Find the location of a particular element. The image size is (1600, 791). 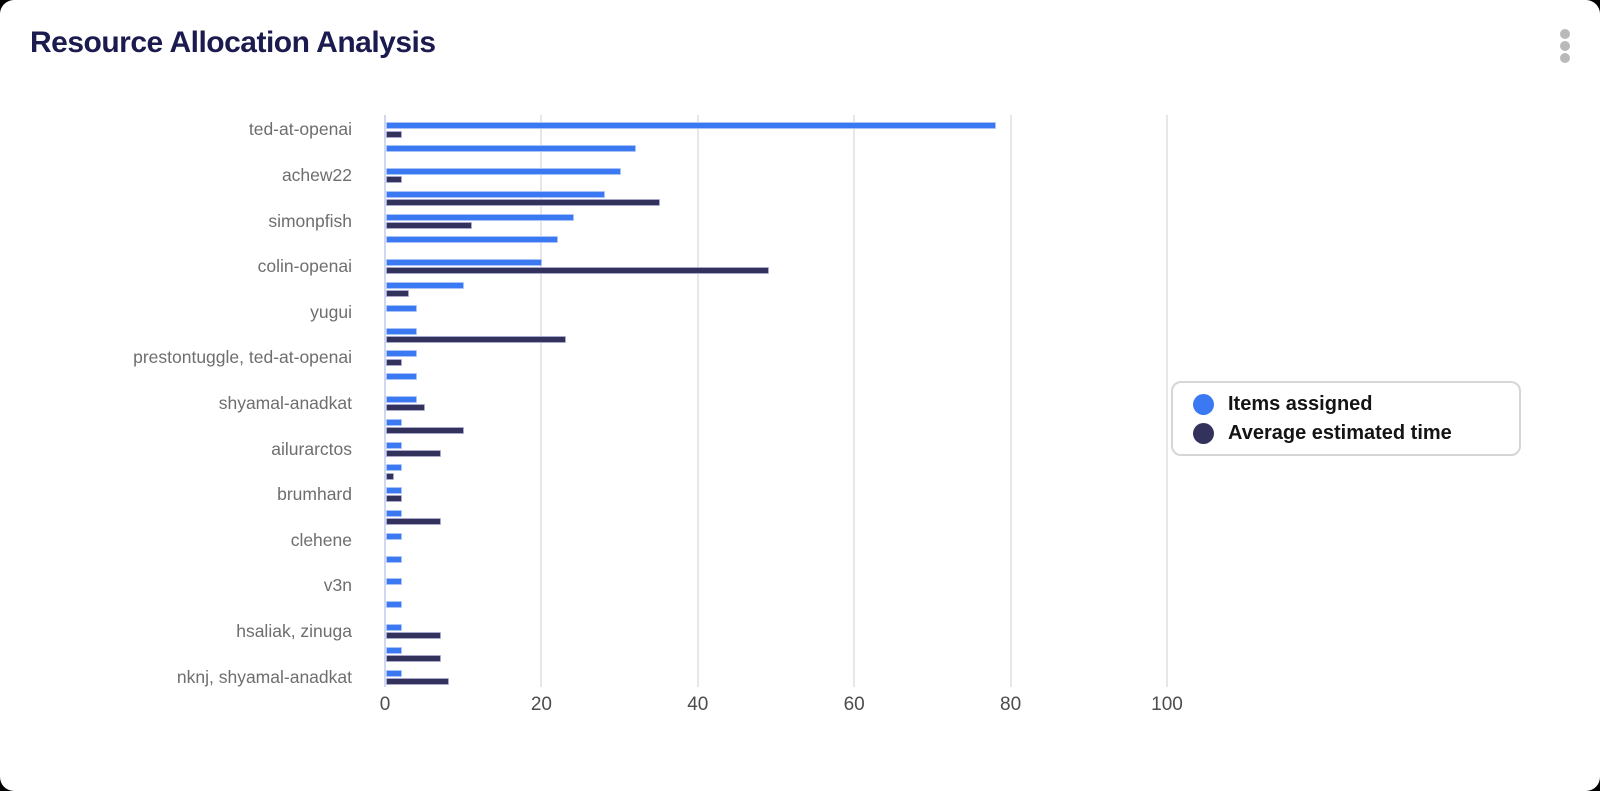

chart-row: yugui is located at coordinates (800, 310).